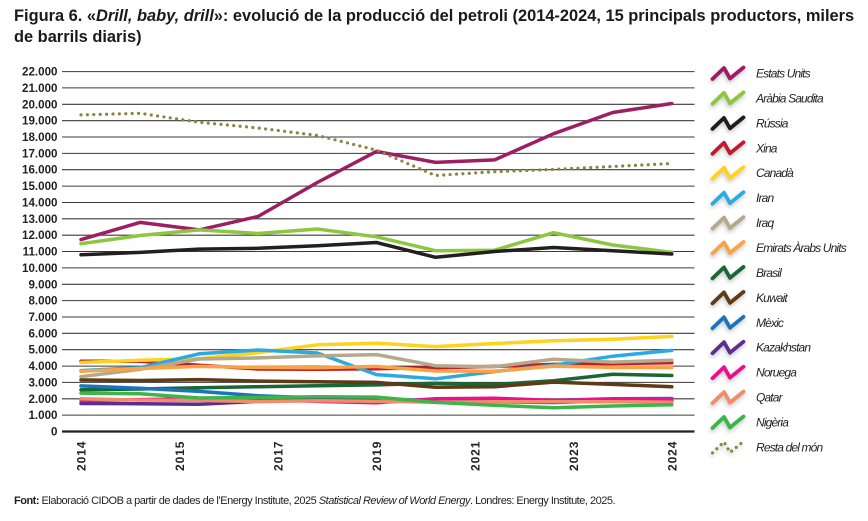  I want to click on svg-text: 2017, so click(279, 456).